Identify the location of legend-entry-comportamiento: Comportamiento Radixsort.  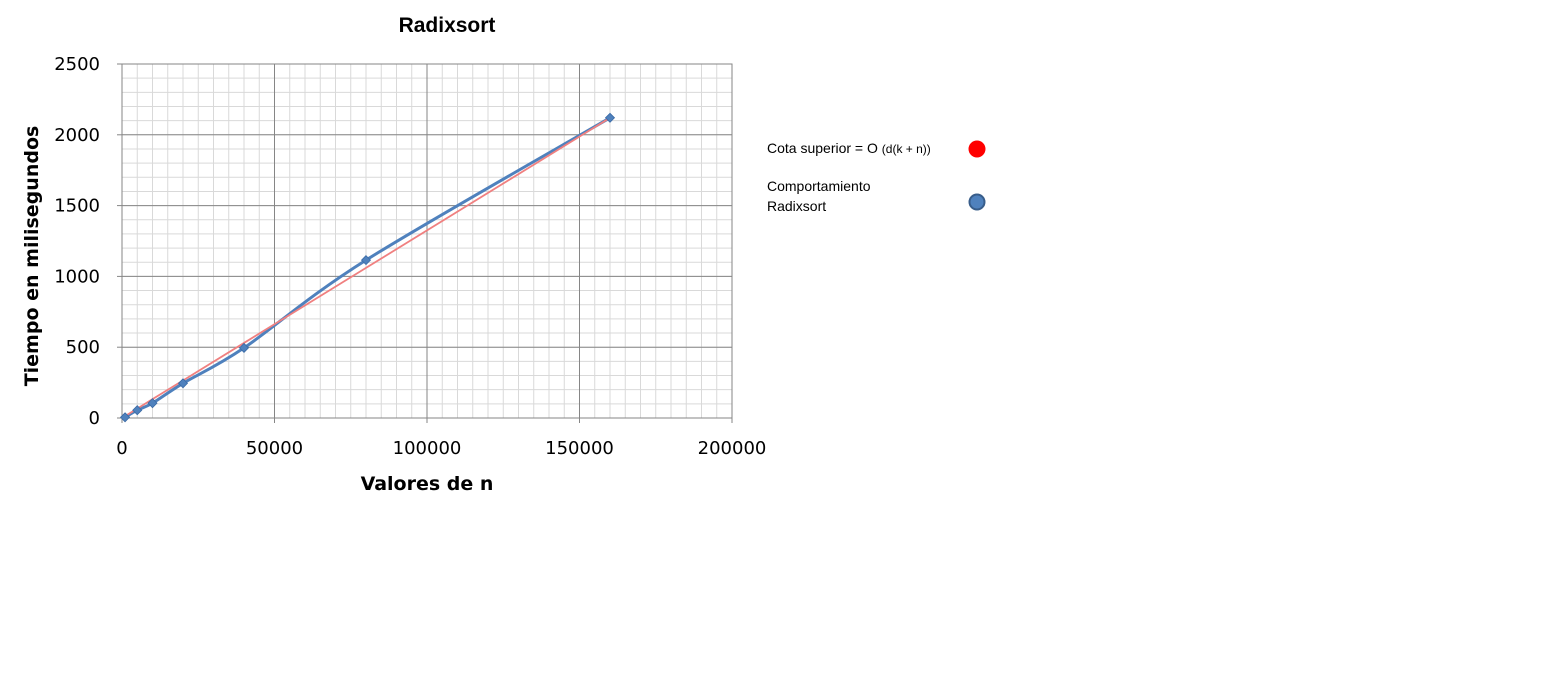
(876, 196).